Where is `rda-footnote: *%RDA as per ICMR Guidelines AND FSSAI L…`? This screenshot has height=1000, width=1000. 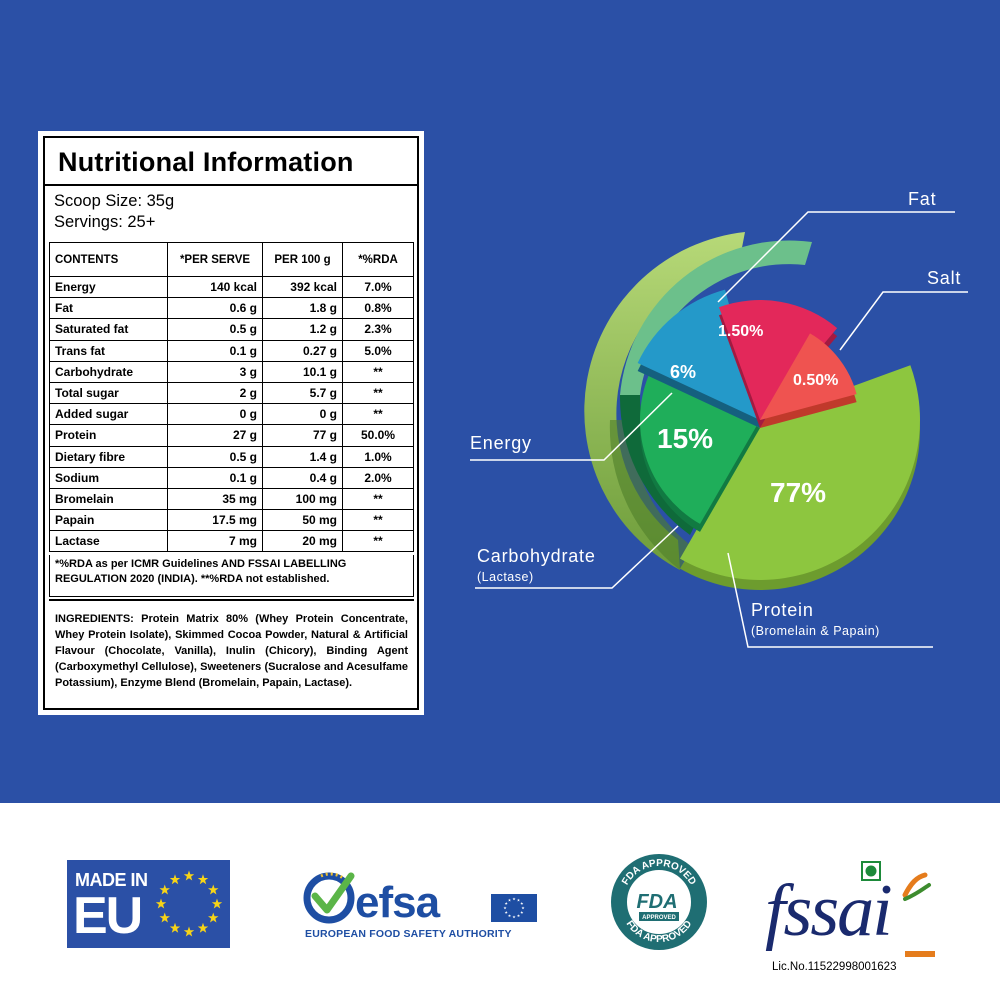 rda-footnote: *%RDA as per ICMR Guidelines AND FSSAI L… is located at coordinates (231, 576).